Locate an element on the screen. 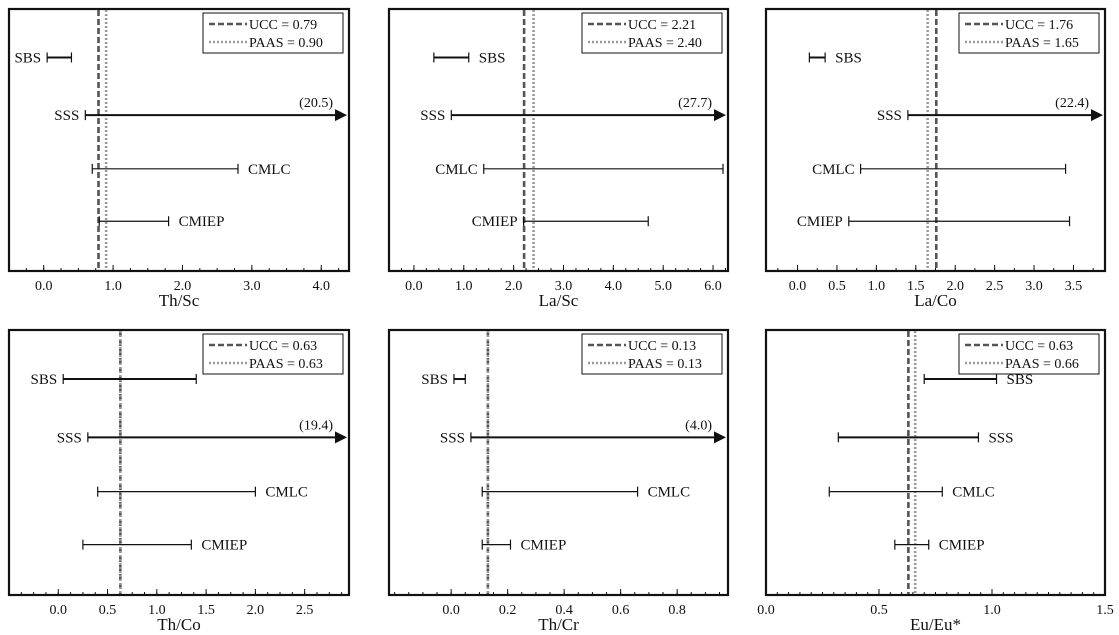 This screenshot has height=635, width=1119. range-max-label: (4.0) is located at coordinates (698, 425).